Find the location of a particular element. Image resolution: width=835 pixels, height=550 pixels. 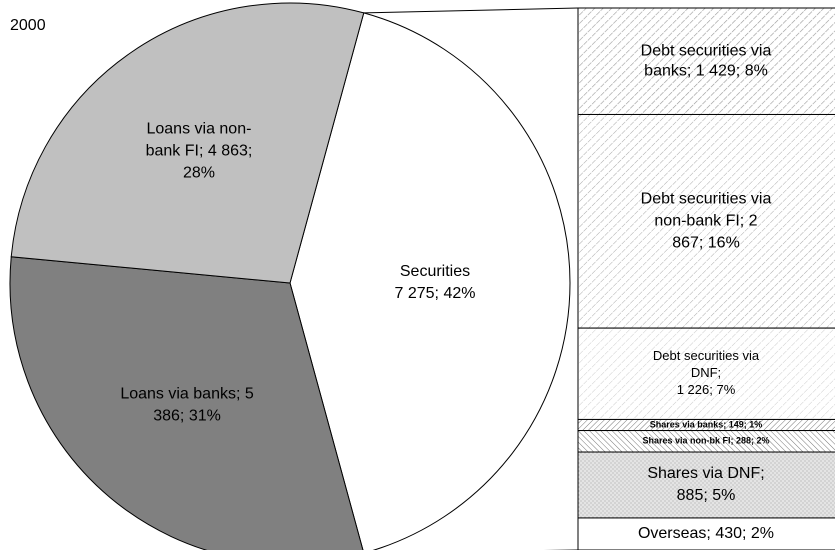

data-label: Loans via non- is located at coordinates (198, 129).